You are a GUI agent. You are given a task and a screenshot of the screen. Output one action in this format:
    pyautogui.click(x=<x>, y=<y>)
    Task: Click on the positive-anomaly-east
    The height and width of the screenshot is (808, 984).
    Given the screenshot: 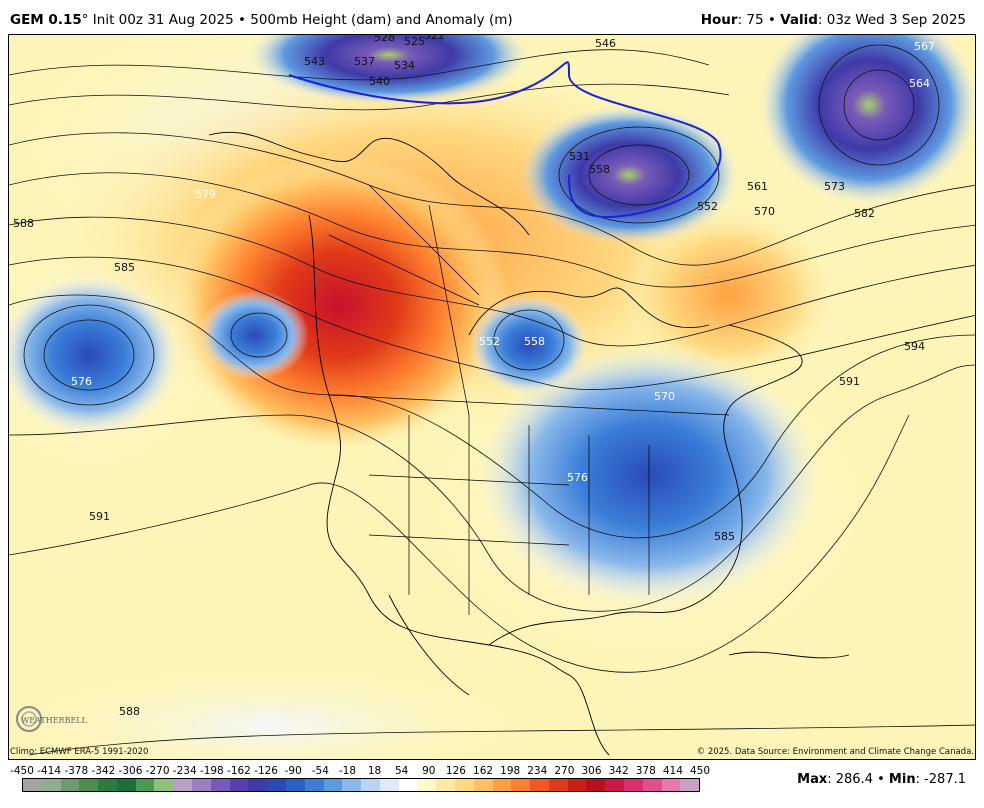 What is the action you would take?
    pyautogui.click(x=729, y=295)
    